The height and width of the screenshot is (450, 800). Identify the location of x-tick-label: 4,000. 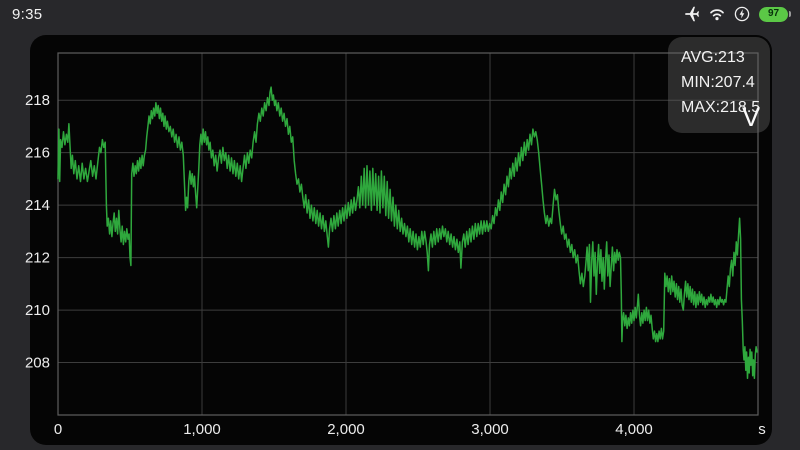
(634, 429).